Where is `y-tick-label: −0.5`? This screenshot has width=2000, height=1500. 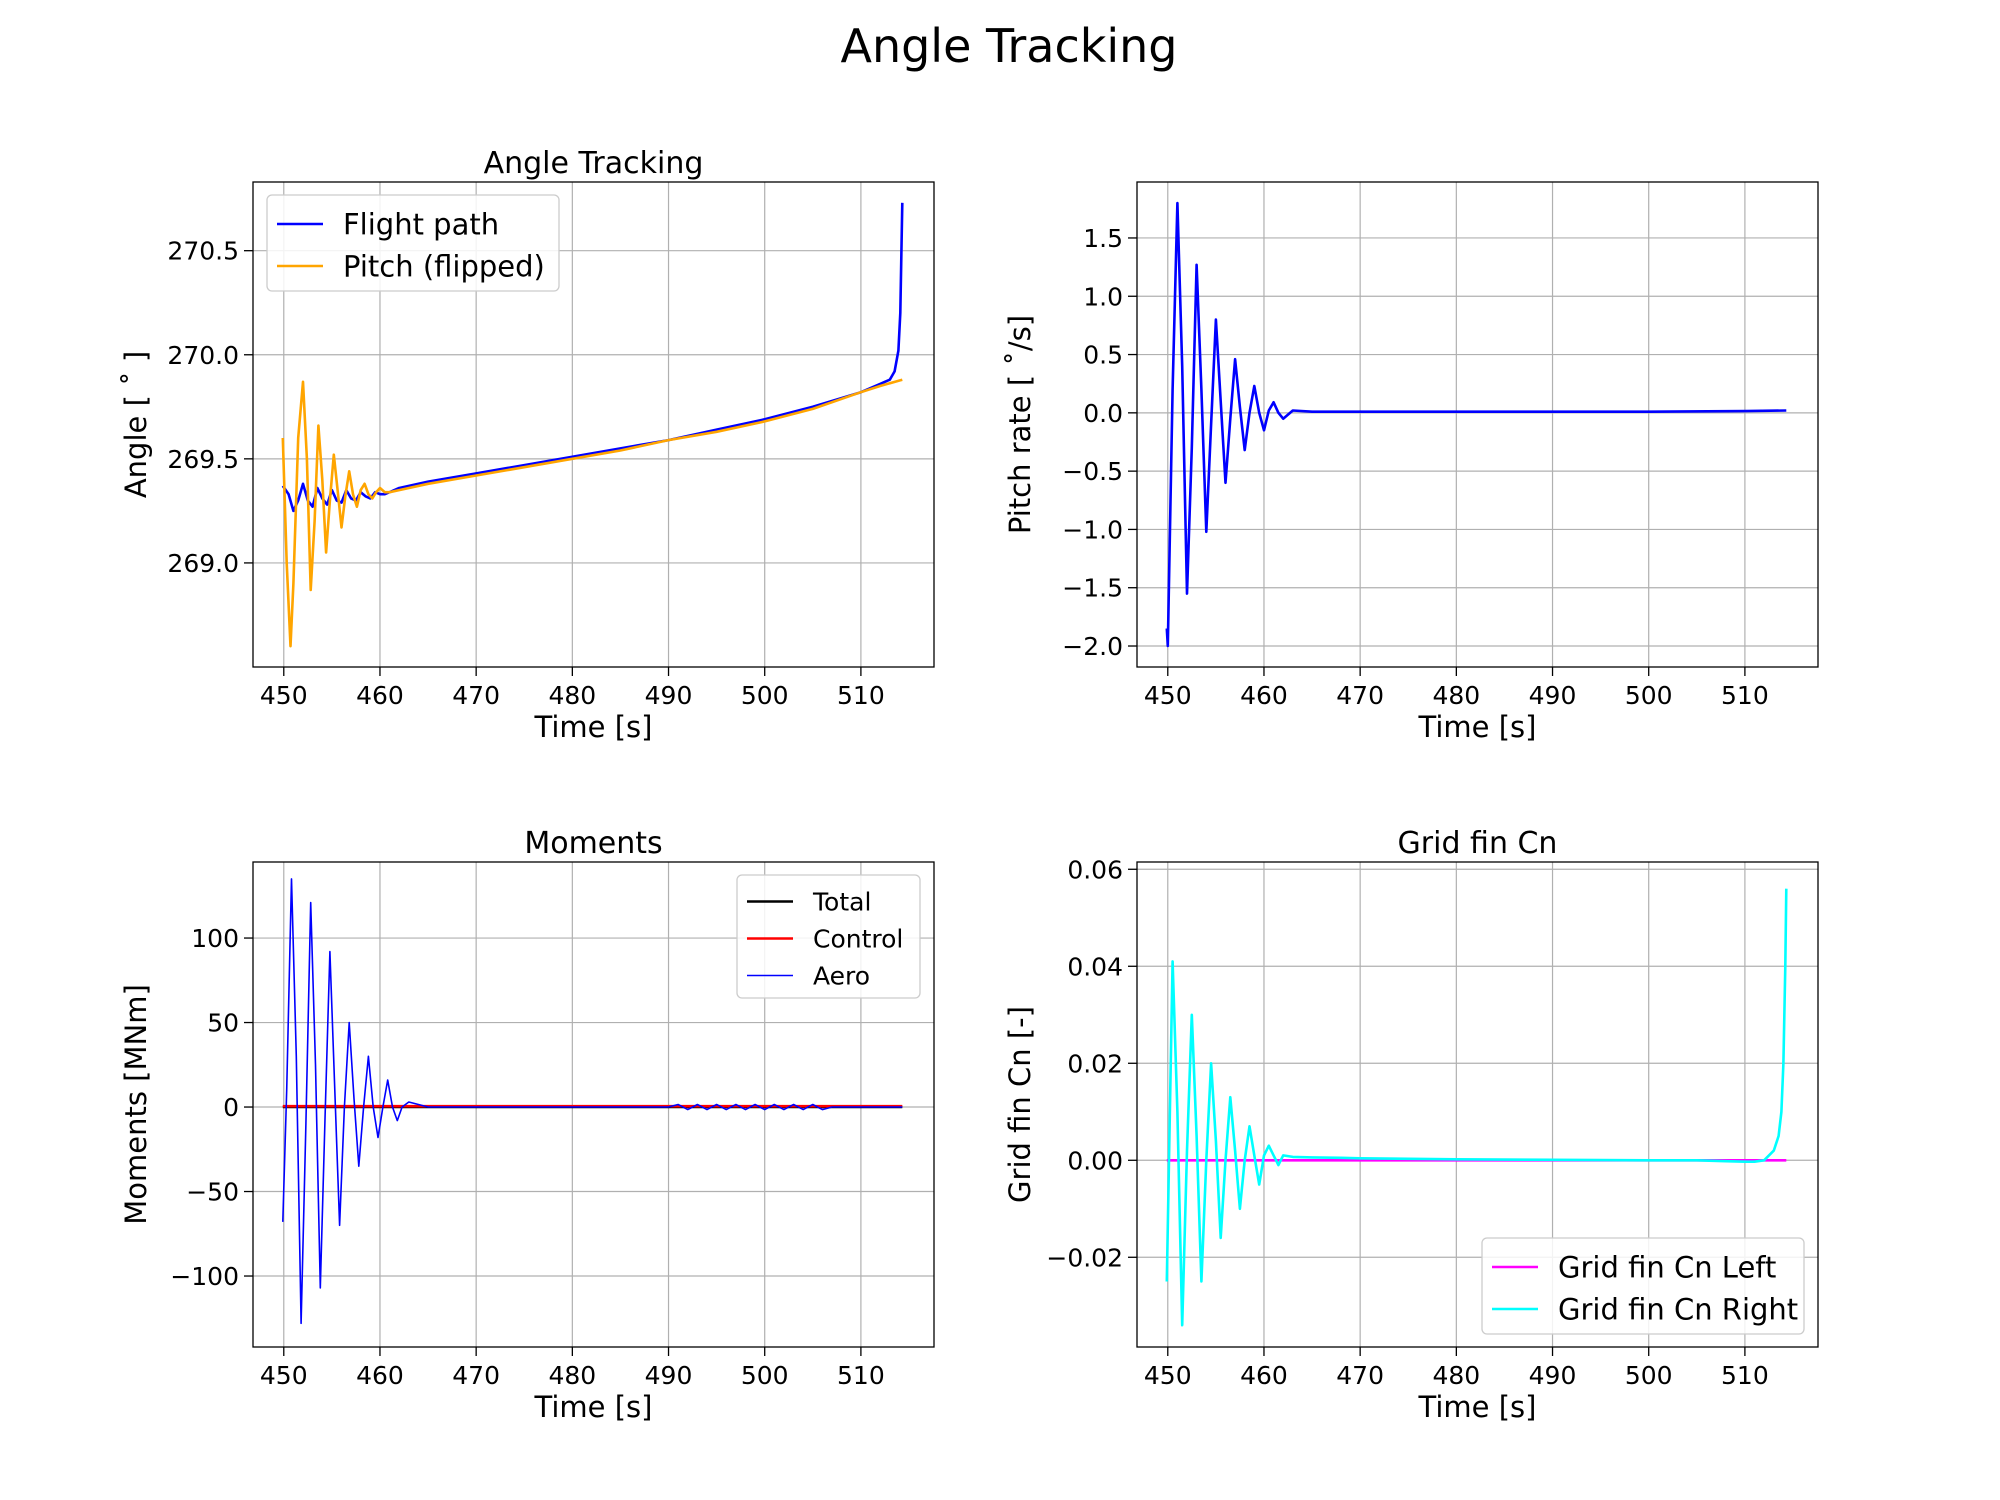
y-tick-label: −0.5 is located at coordinates (1092, 471).